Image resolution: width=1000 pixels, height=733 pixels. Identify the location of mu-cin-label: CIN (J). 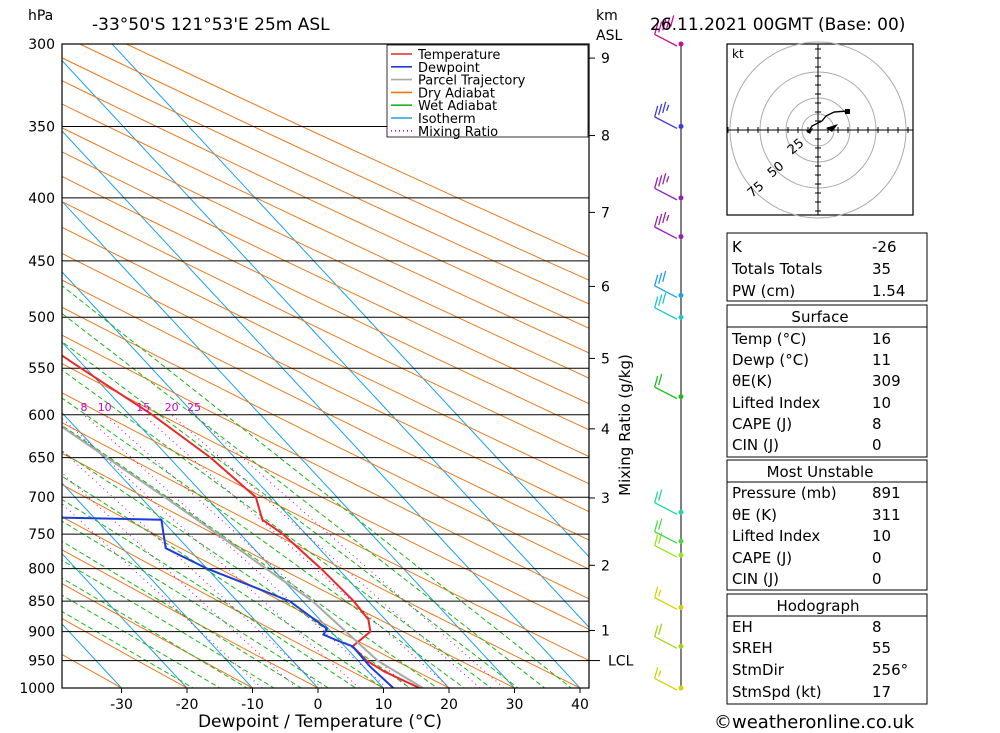
(755, 579).